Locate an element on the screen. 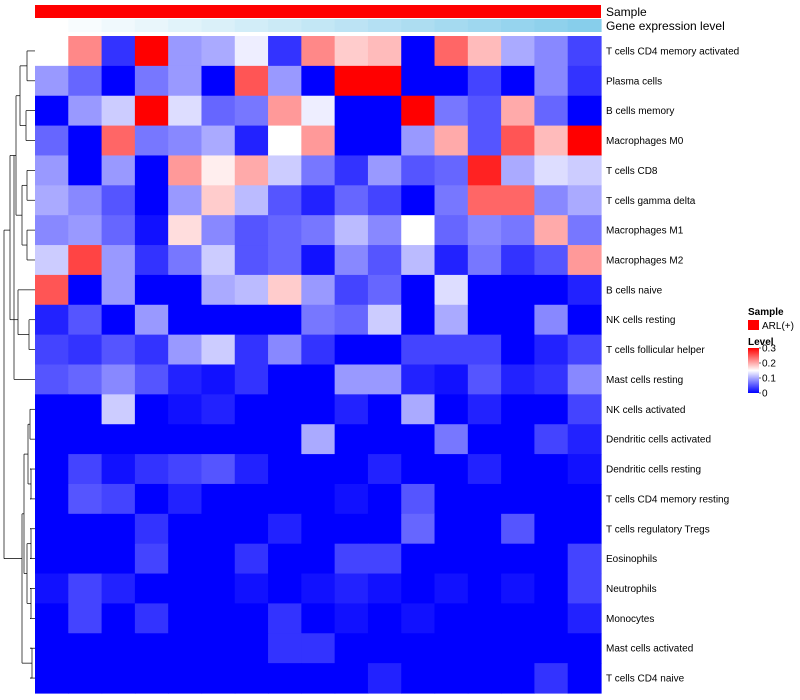 This screenshot has width=800, height=700. row-label: T cells CD4 memory activated is located at coordinates (672, 51).